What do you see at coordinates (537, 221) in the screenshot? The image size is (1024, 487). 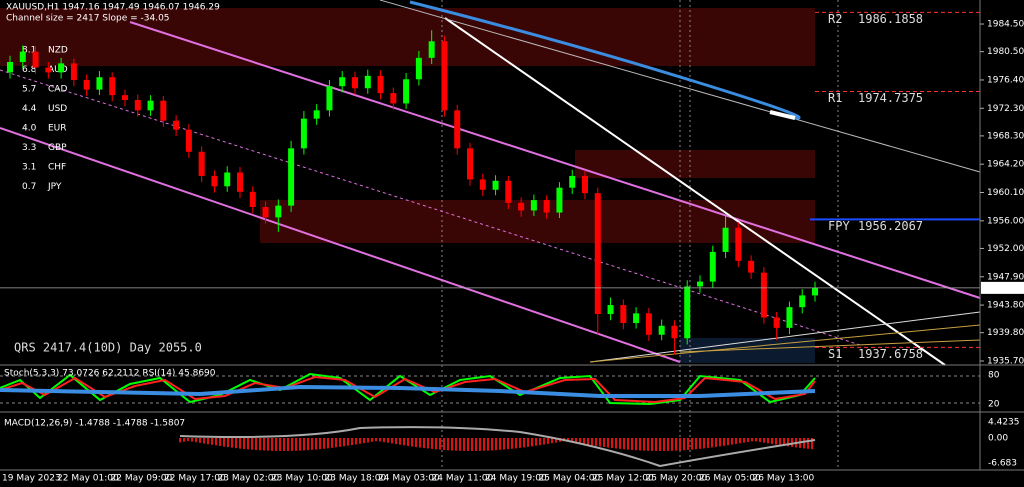 I see `demand-zone` at bounding box center [537, 221].